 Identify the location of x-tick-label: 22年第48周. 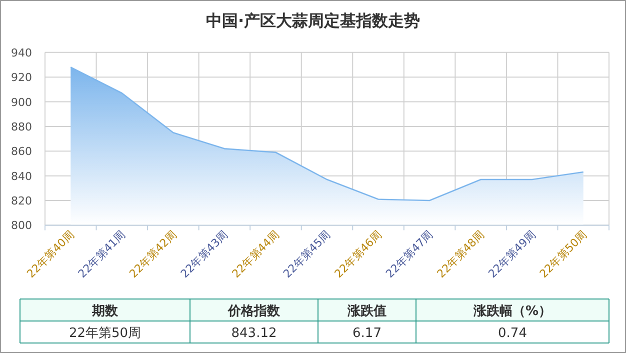
(460, 254).